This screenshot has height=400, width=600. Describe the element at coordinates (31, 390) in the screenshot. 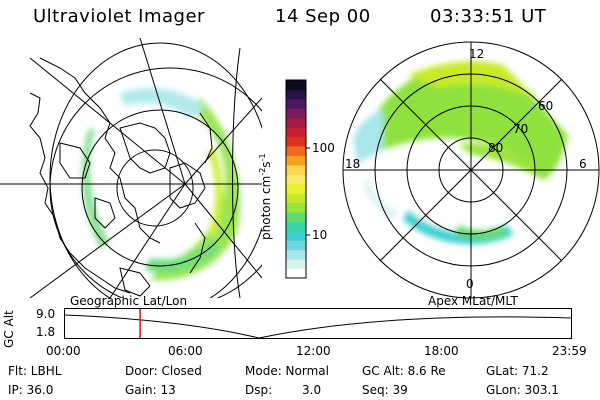

I see `ip-info: IP: 36.0` at that location.